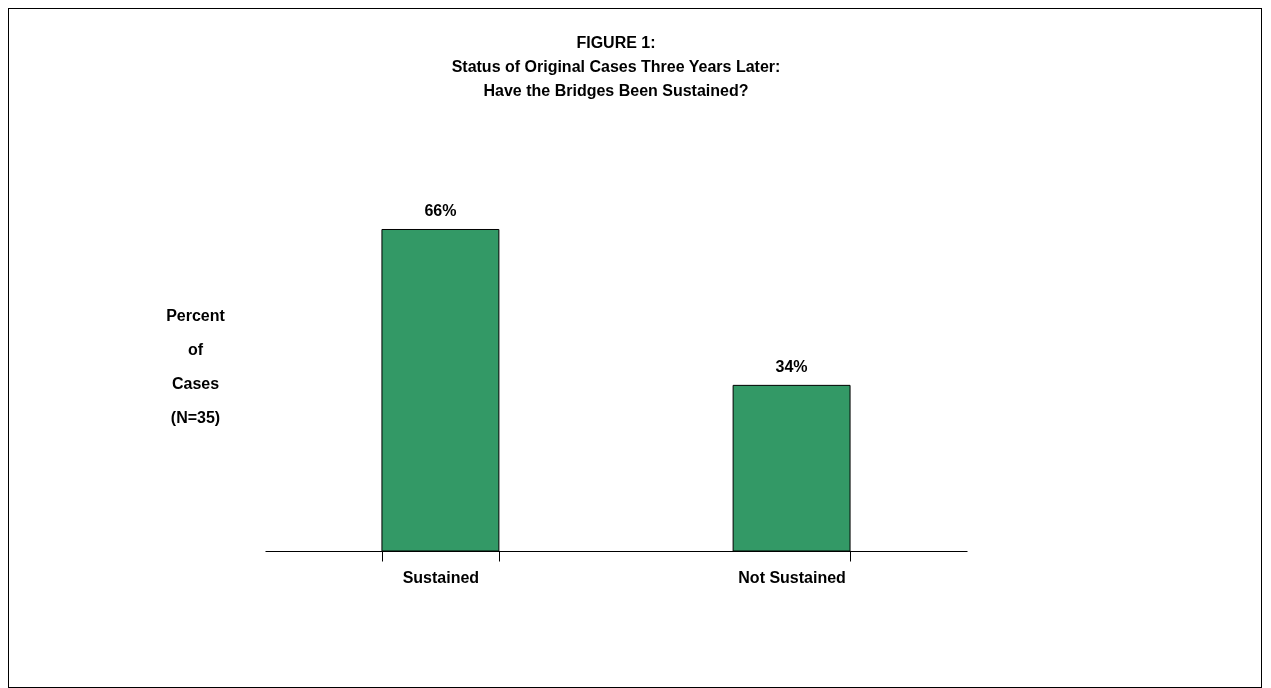 This screenshot has height=688, width=1271. I want to click on y-axis-title: Percent of Cases (N=35), so click(196, 366).